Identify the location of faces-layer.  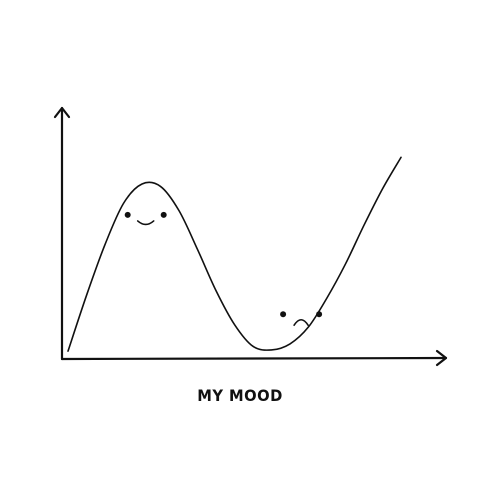
(223, 269).